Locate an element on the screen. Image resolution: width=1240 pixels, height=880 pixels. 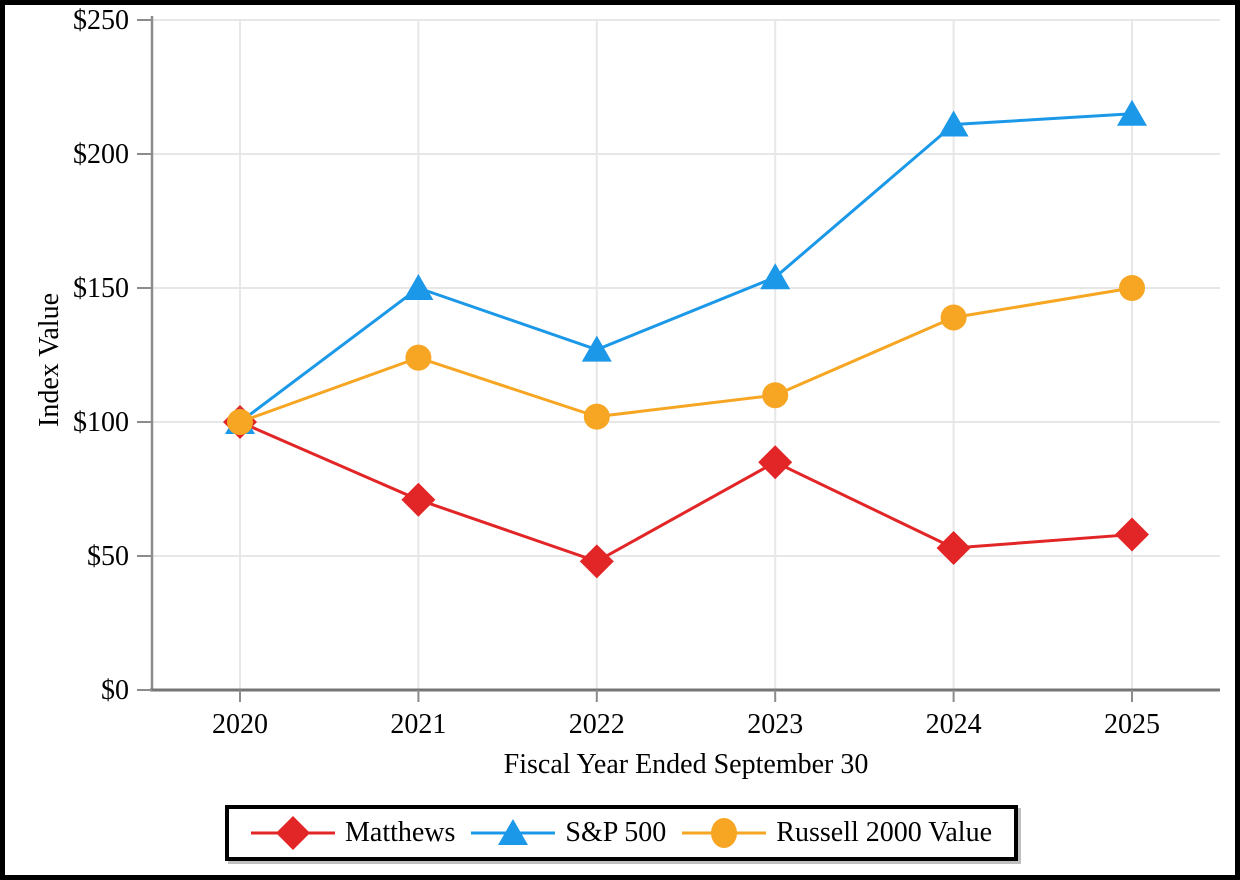
legend-item-sp500: S&P 500 is located at coordinates (568, 833).